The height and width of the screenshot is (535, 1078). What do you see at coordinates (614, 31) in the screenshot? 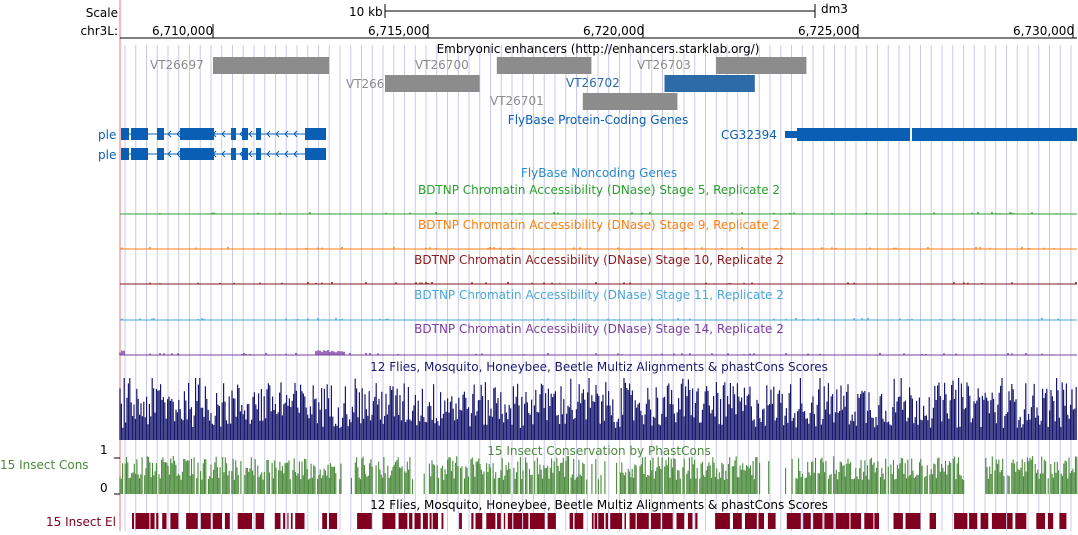
I see `ruler-tick-label: 6,720,000` at bounding box center [614, 31].